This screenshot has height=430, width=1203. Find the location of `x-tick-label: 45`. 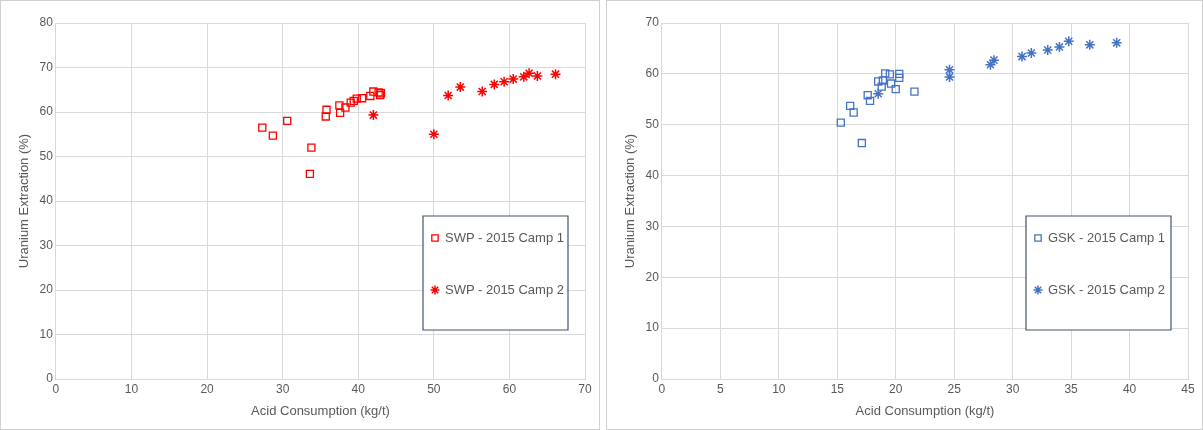

x-tick-label: 45 is located at coordinates (1188, 388).